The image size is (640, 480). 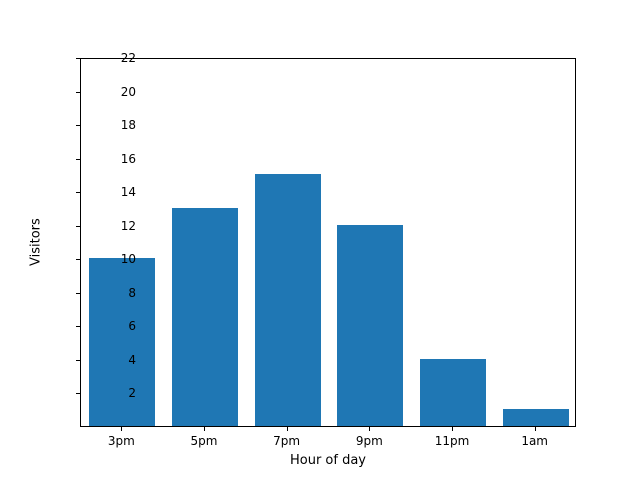 I want to click on bar-7pm, so click(x=287, y=300).